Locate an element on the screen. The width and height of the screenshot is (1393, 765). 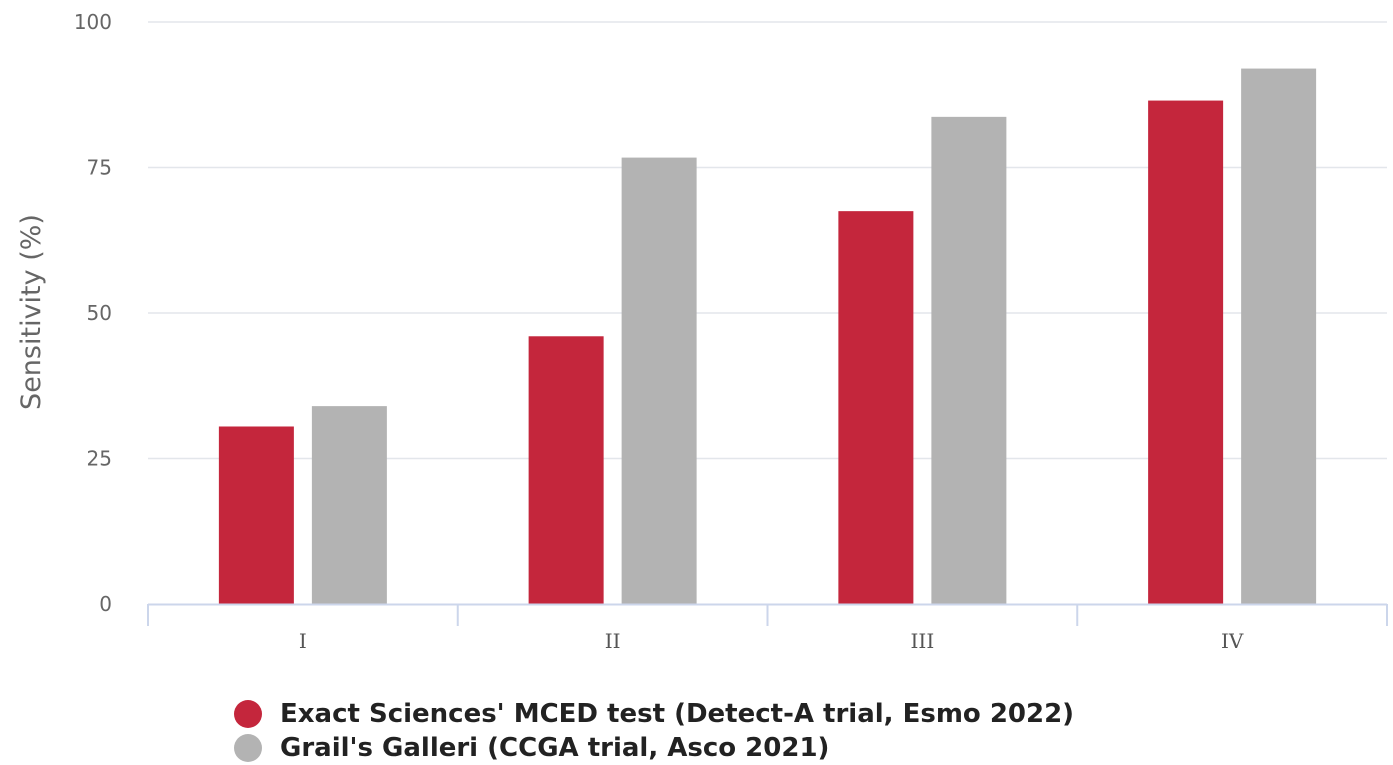
x-tick-label-IV: IV is located at coordinates (1232, 641).